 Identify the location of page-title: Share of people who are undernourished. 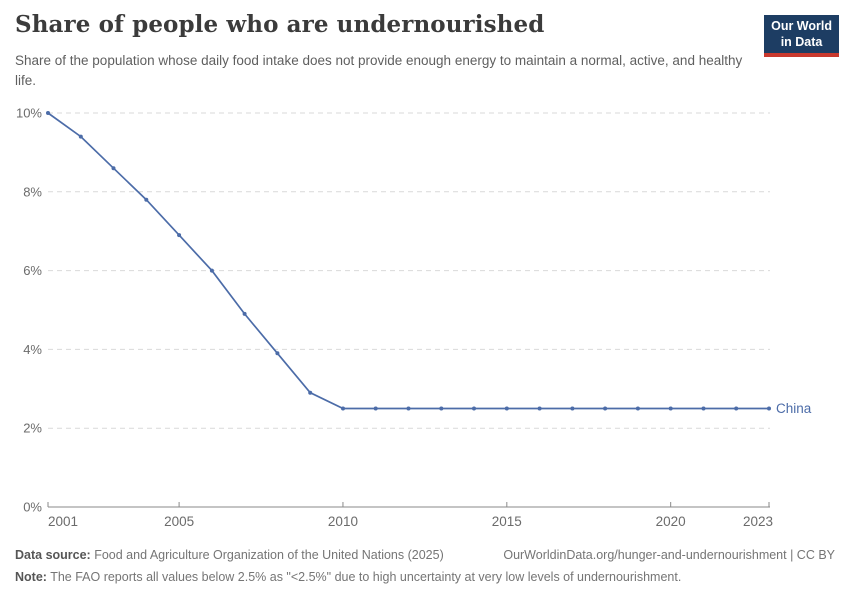
(280, 24).